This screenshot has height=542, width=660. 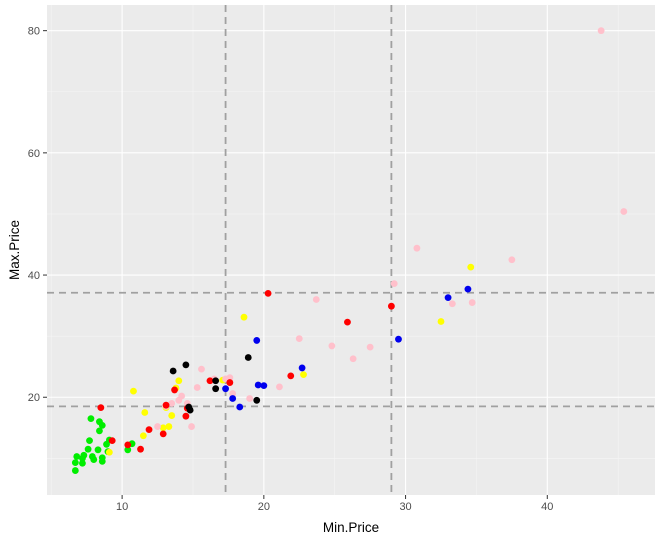 I want to click on y-axis-title: Max.Price, so click(x=14, y=250).